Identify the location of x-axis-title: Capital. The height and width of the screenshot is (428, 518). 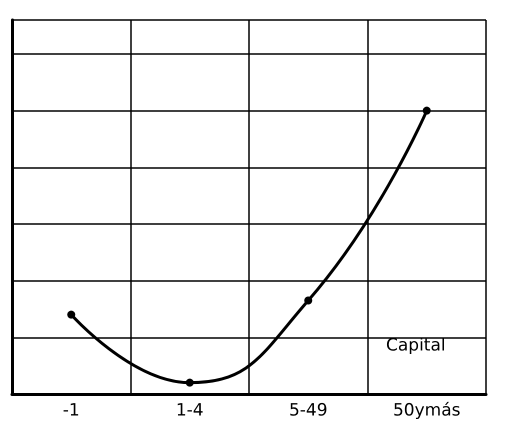
(416, 346).